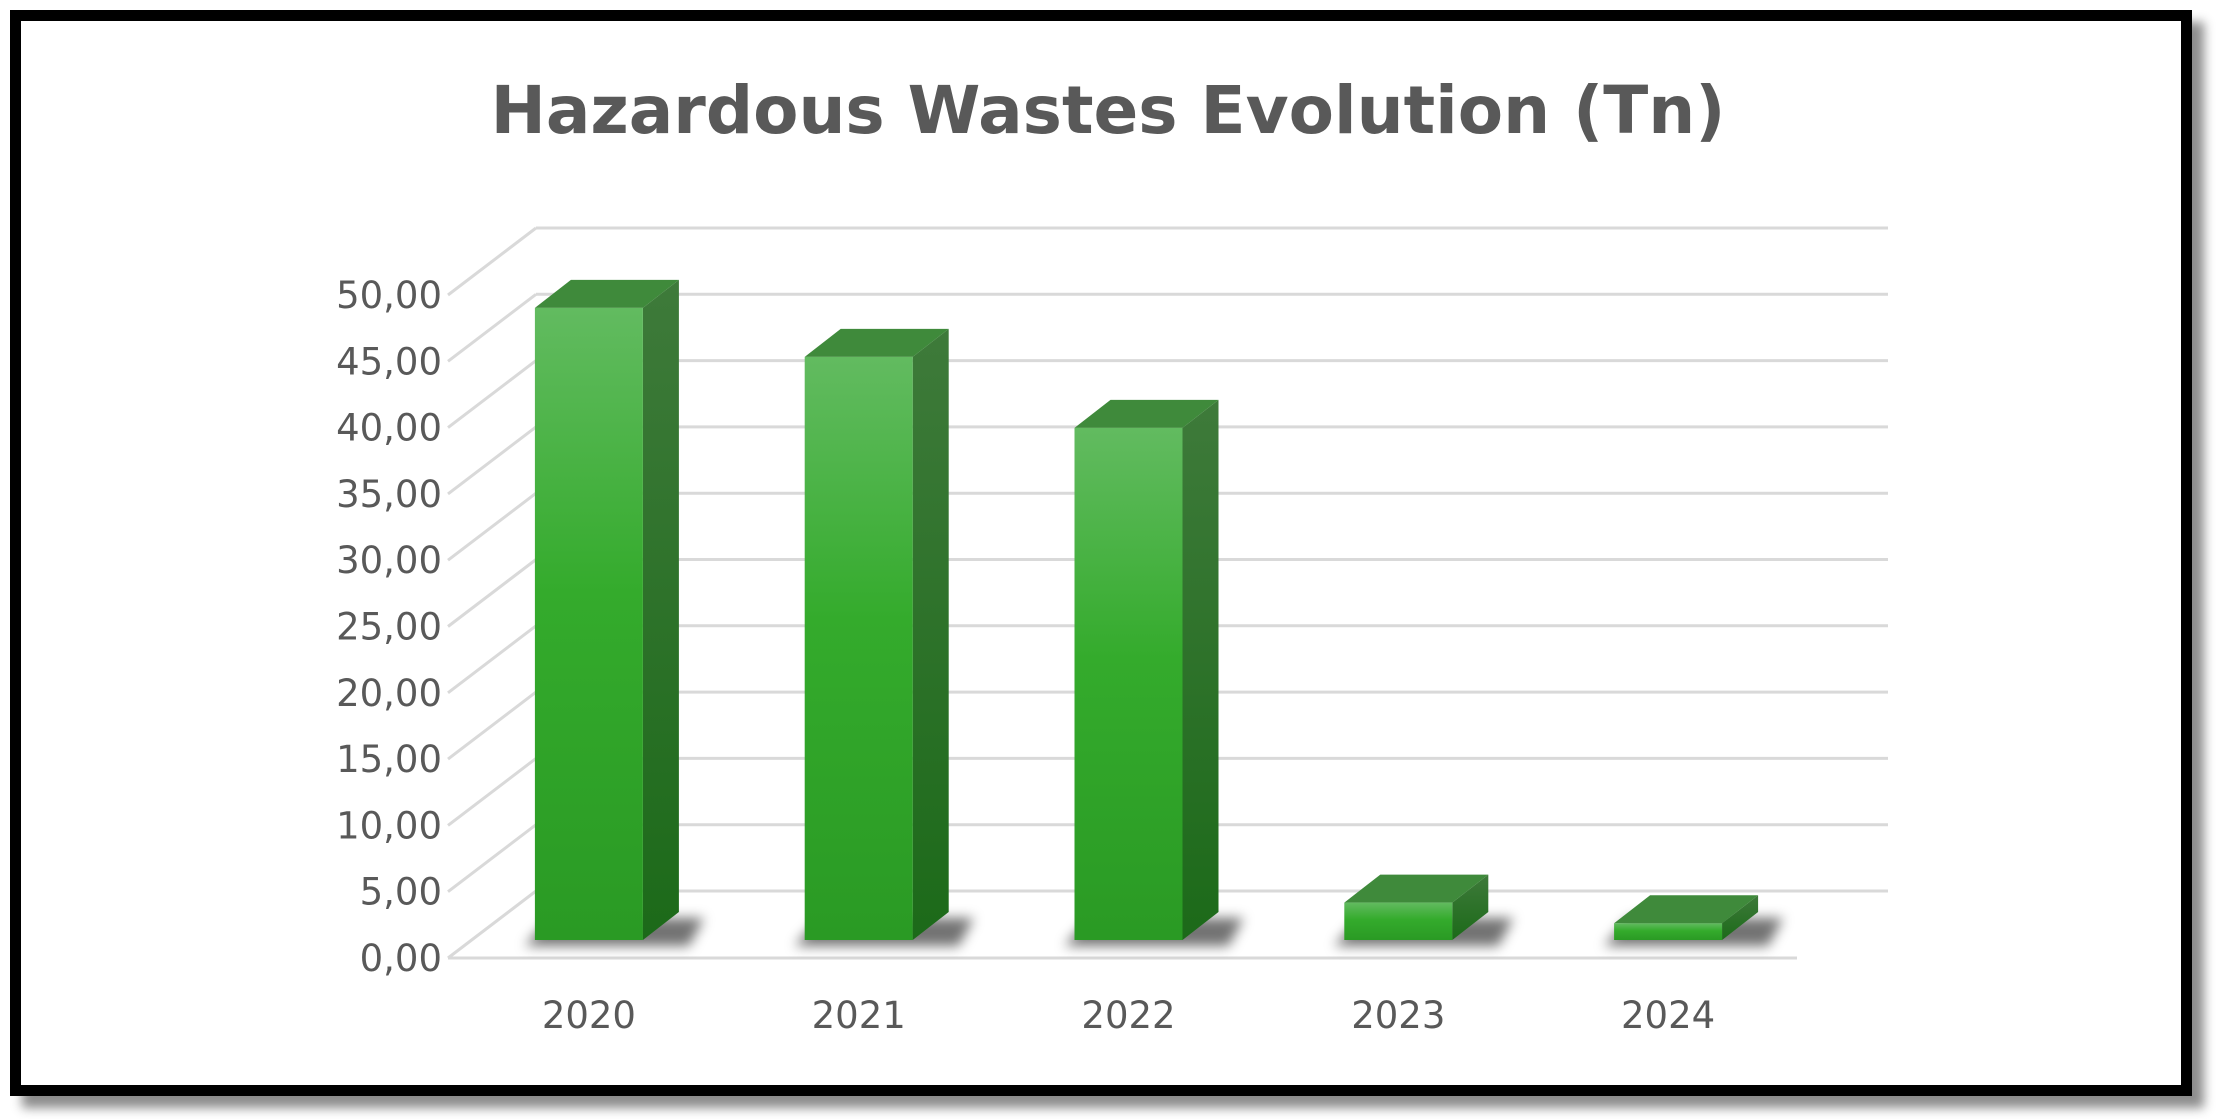  Describe the element at coordinates (389, 494) in the screenshot. I see `y-tick-label: 35,00` at that location.